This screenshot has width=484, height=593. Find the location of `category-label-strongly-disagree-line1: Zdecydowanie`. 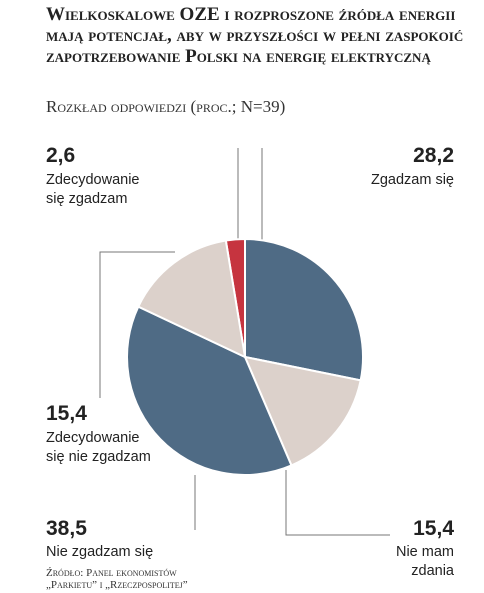

category-label-strongly-disagree-line1: Zdecydowanie is located at coordinates (93, 438).